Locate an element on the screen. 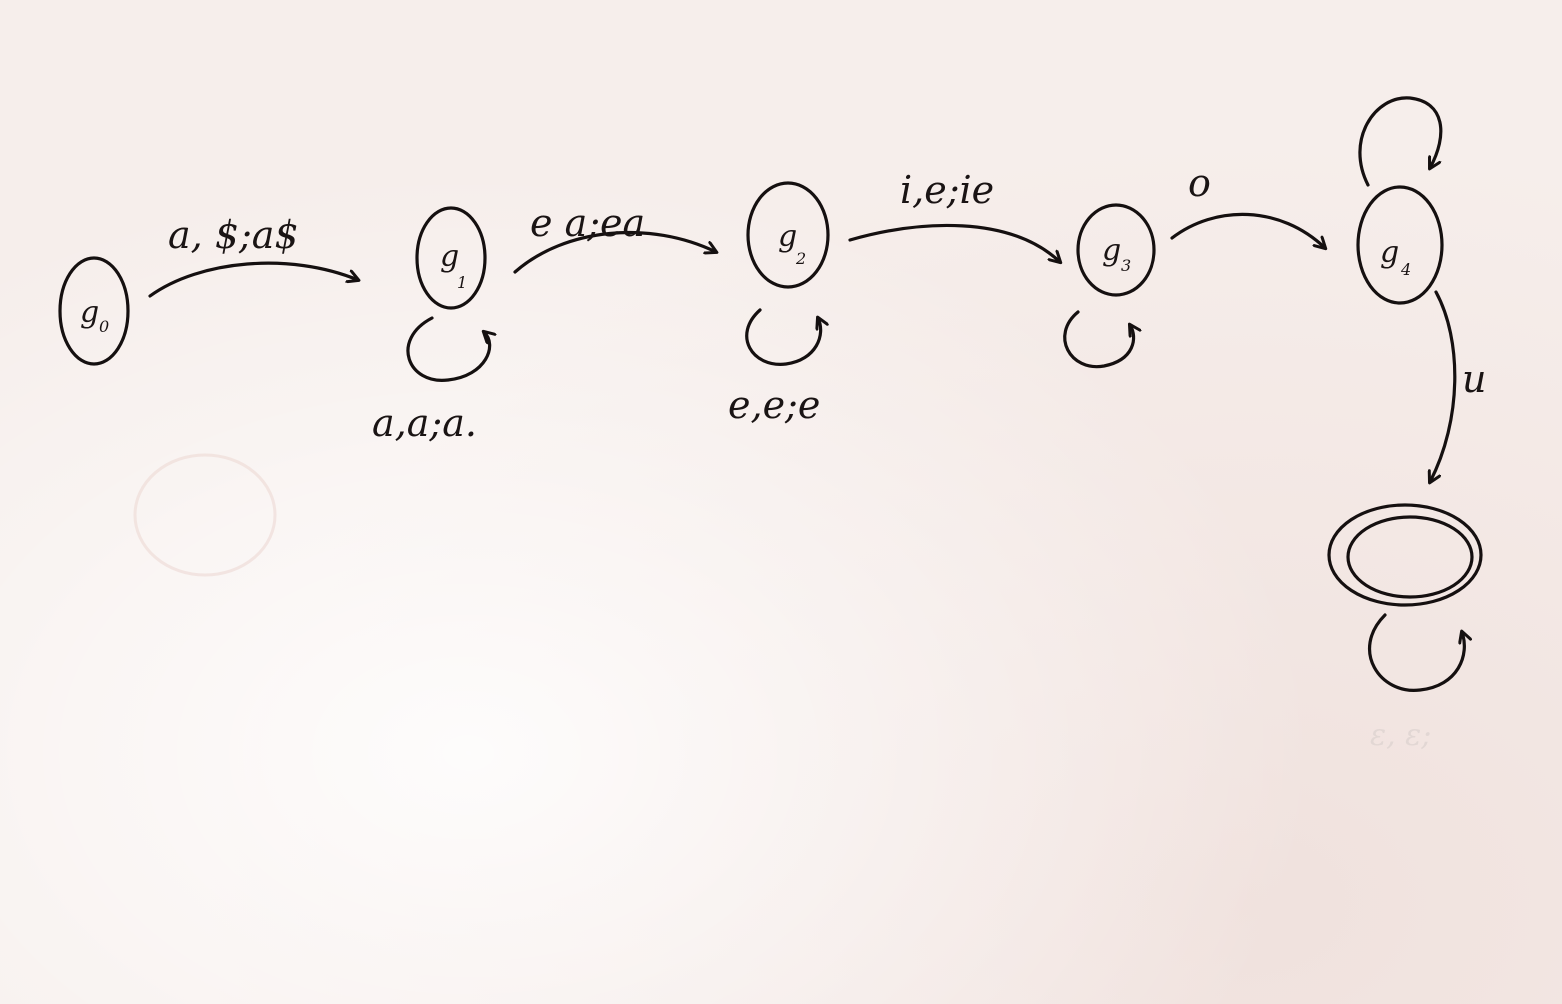 The image size is (1562, 1004). loop-q2-label: e,e;e is located at coordinates (774, 405).